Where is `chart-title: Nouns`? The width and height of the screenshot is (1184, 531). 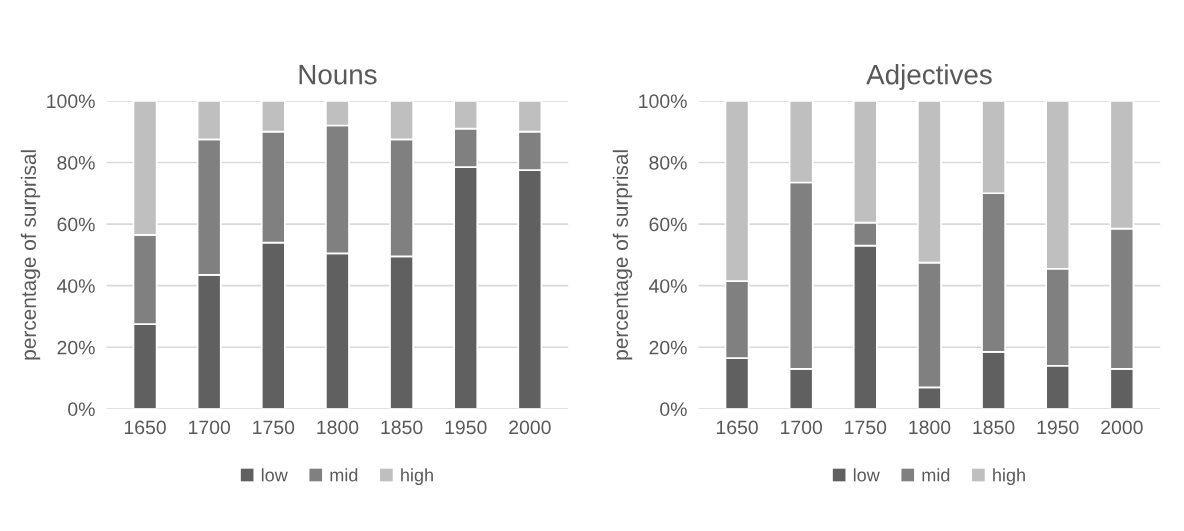 chart-title: Nouns is located at coordinates (338, 75).